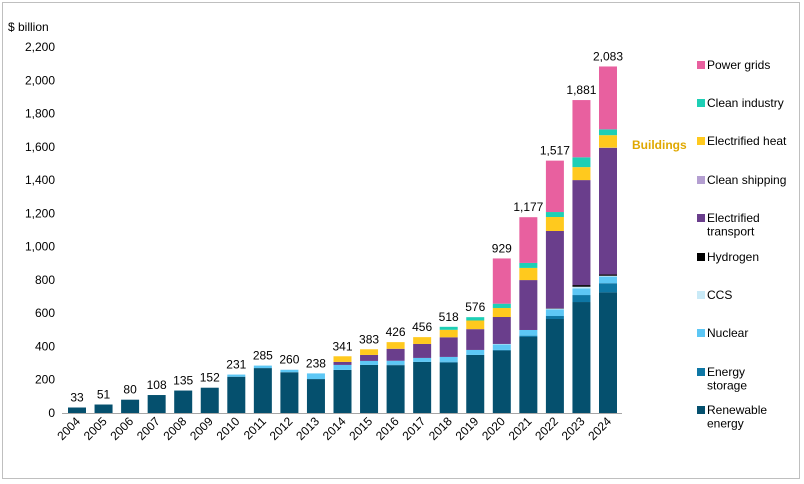  I want to click on y-tick-label: 0, so click(51, 413).